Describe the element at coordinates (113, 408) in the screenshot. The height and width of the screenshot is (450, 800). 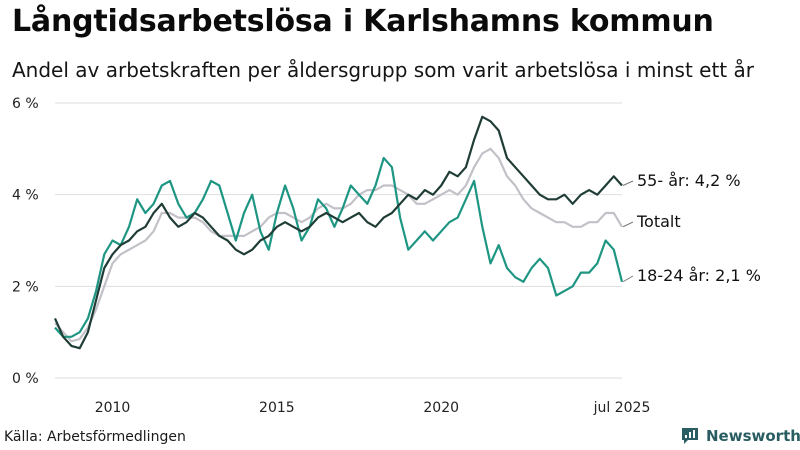
I see `x-tick-label: 2010` at that location.